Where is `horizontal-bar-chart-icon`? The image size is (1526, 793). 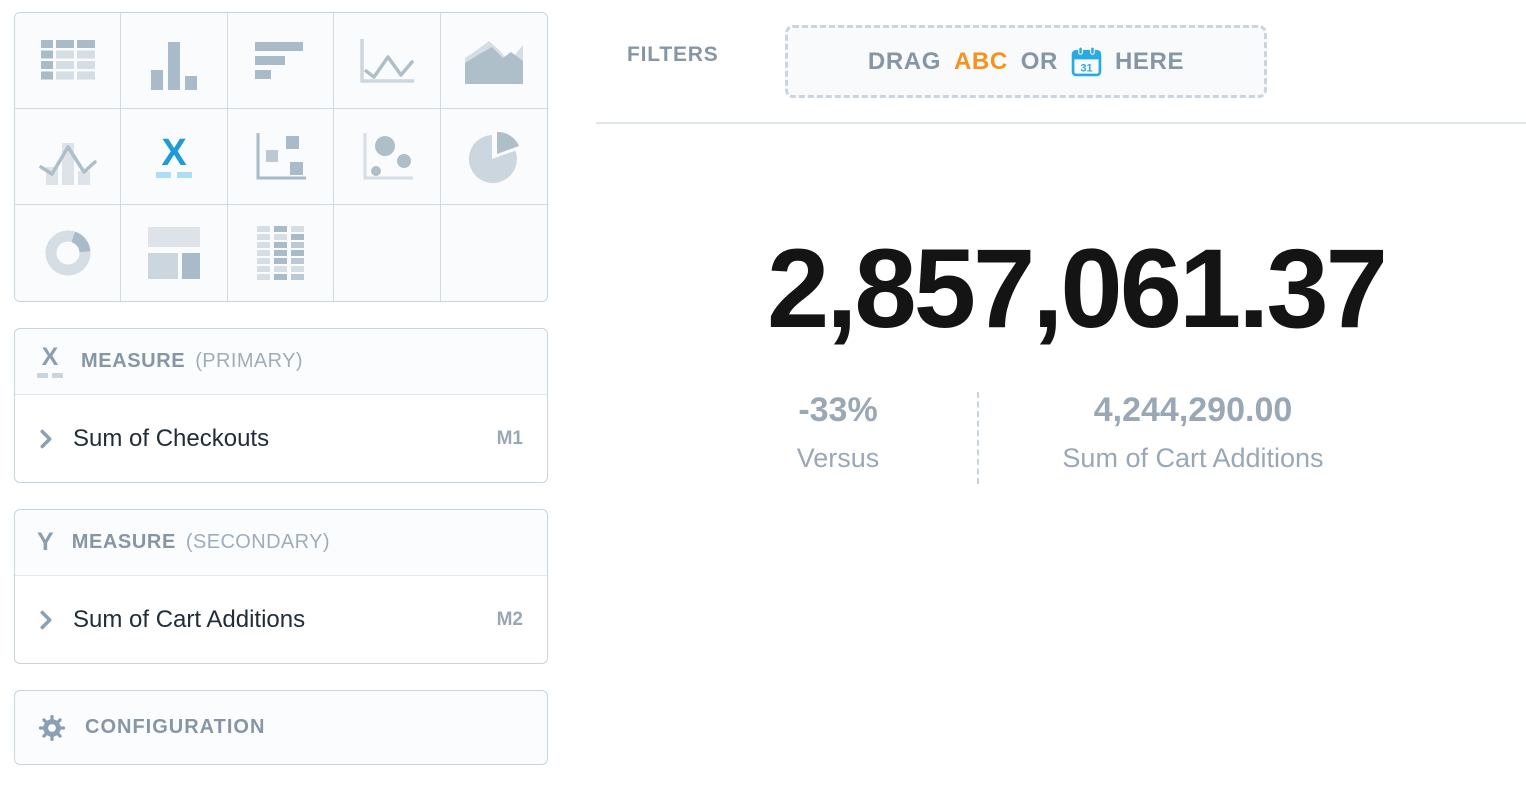 horizontal-bar-chart-icon is located at coordinates (279, 60).